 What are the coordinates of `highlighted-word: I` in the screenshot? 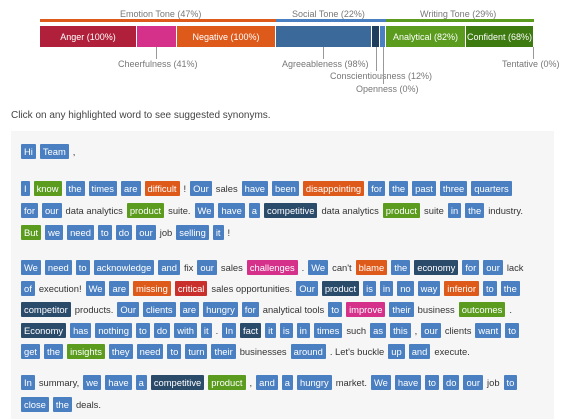 It's located at (25, 188).